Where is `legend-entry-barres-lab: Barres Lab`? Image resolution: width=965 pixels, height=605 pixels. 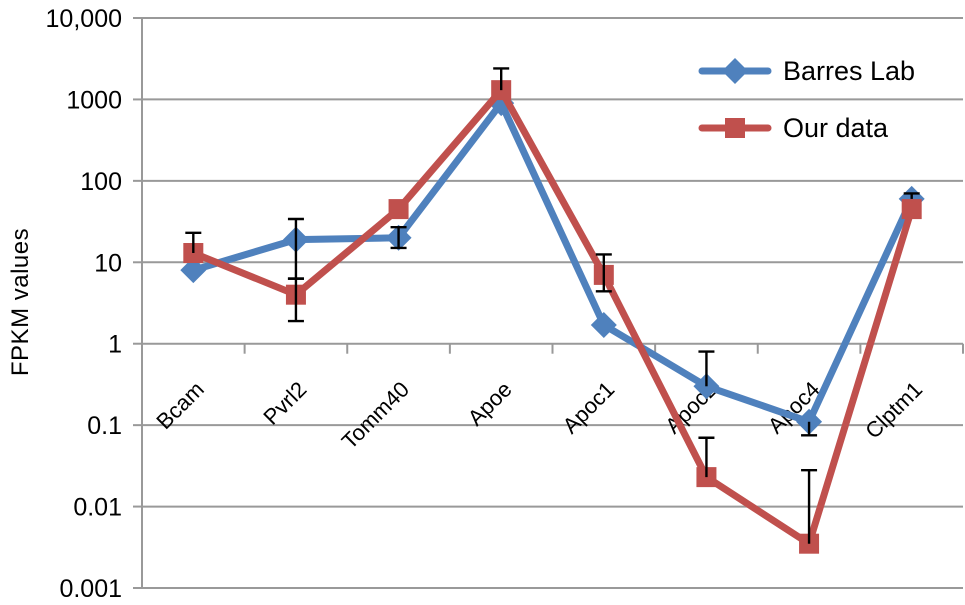
legend-entry-barres-lab: Barres Lab is located at coordinates (806, 71).